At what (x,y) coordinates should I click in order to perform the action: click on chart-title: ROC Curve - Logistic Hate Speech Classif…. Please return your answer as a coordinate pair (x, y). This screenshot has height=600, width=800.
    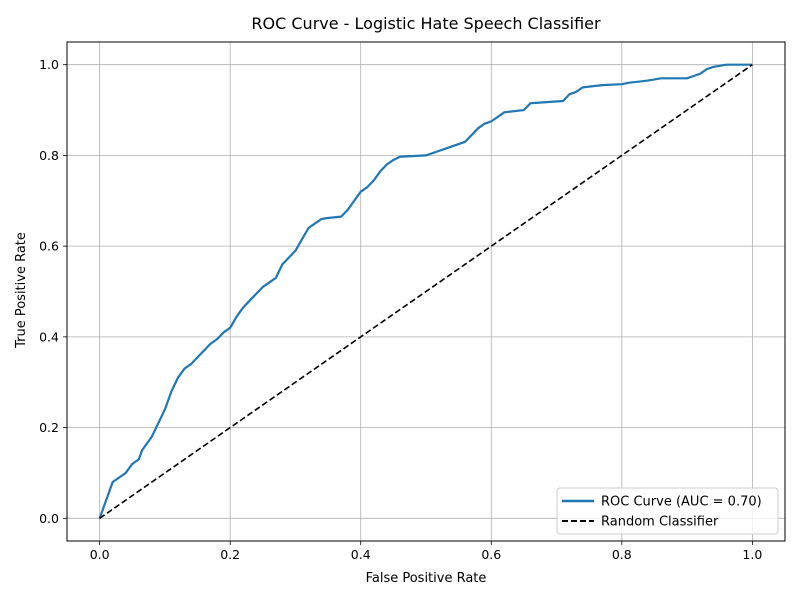
    Looking at the image, I should click on (426, 23).